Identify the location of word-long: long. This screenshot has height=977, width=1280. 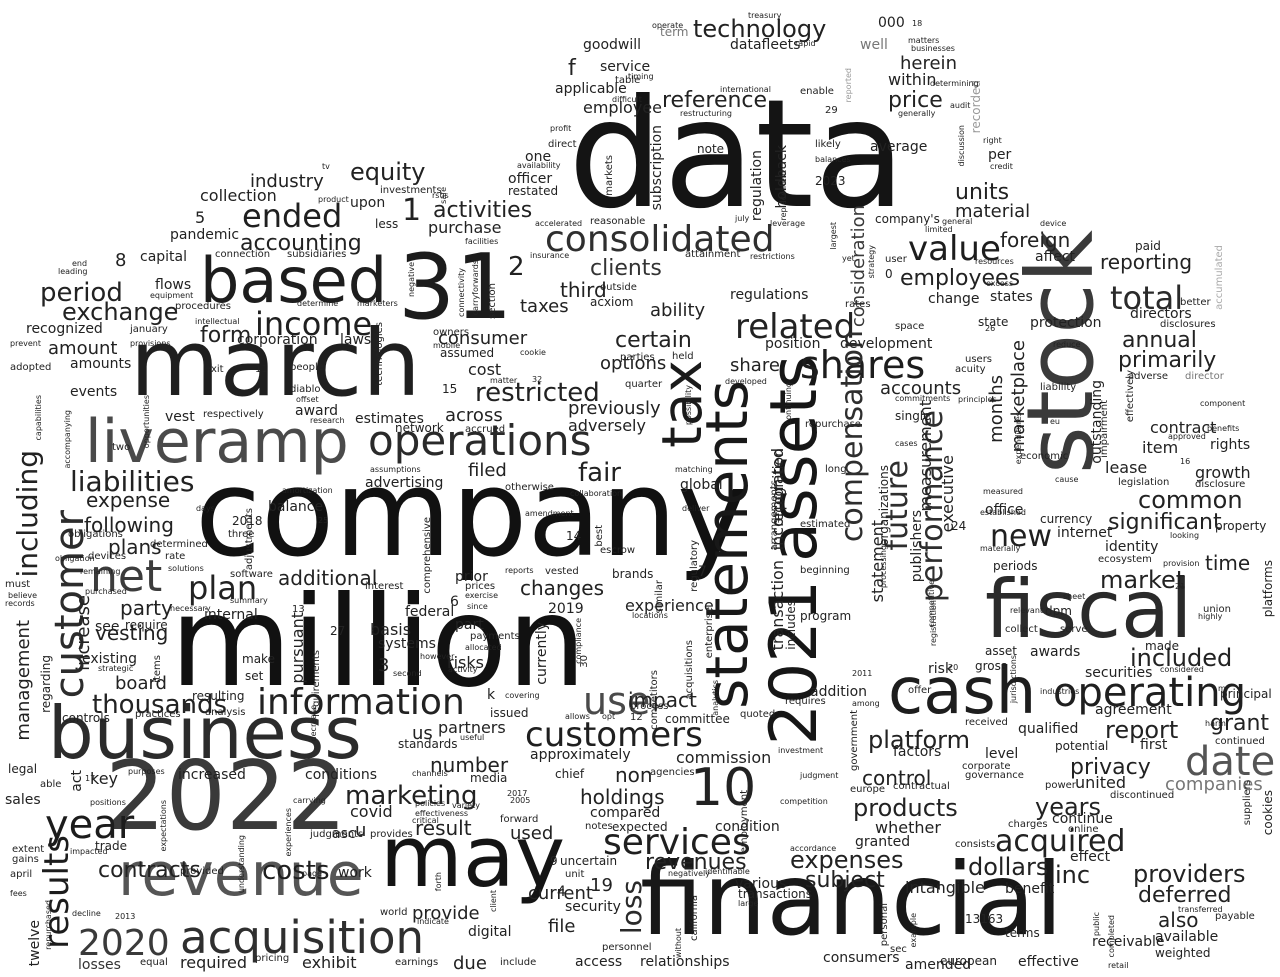
(836, 469).